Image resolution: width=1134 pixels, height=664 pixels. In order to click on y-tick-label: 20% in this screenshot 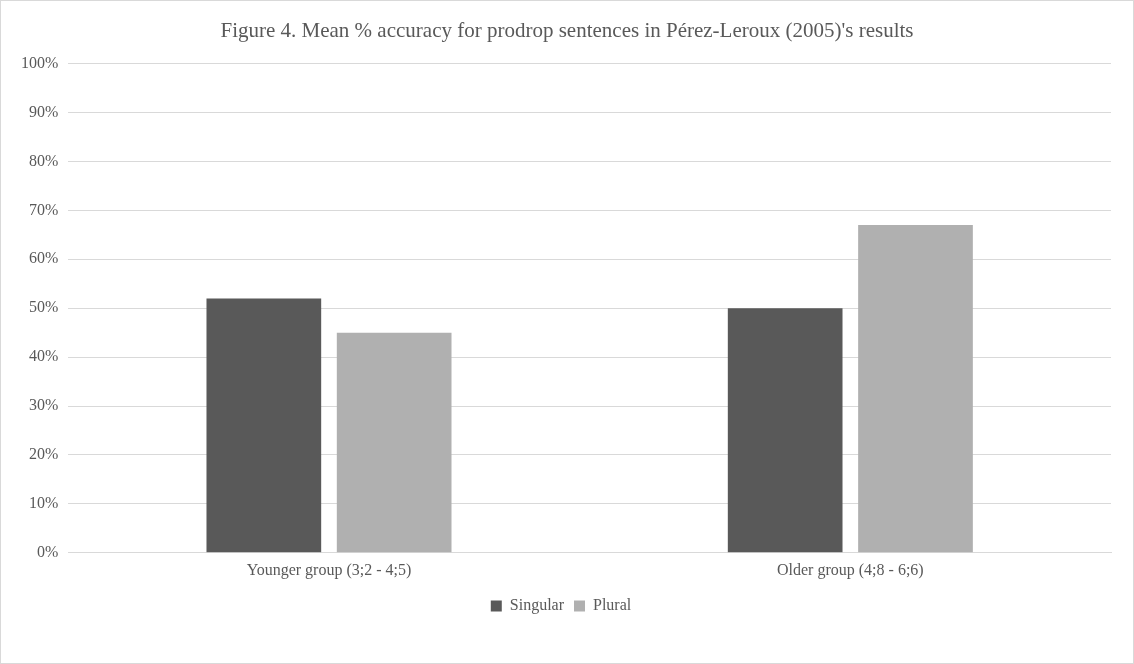, I will do `click(44, 454)`.